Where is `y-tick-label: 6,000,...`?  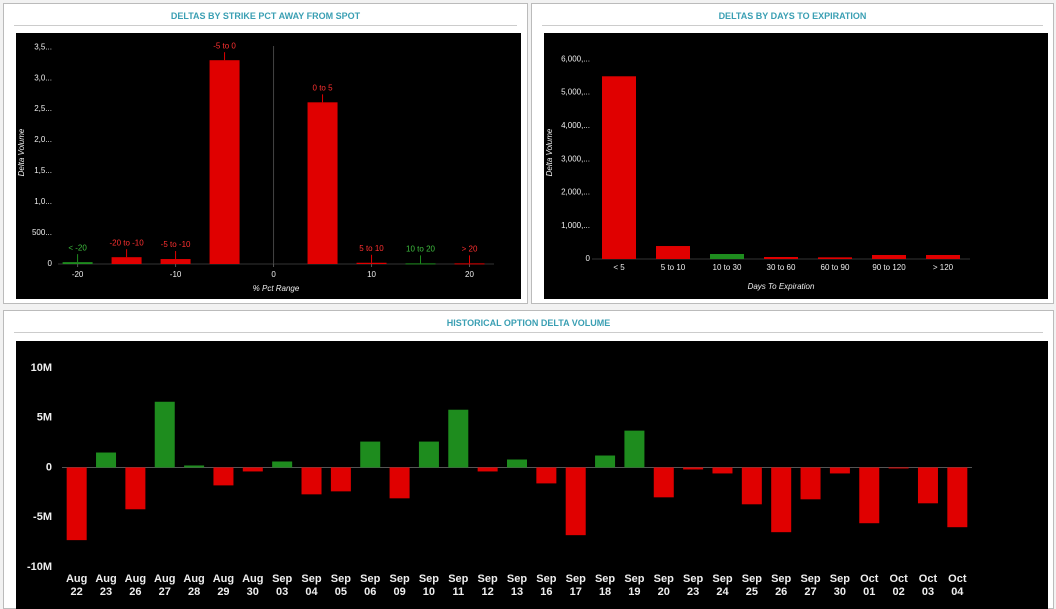
y-tick-label: 6,000,... is located at coordinates (575, 58).